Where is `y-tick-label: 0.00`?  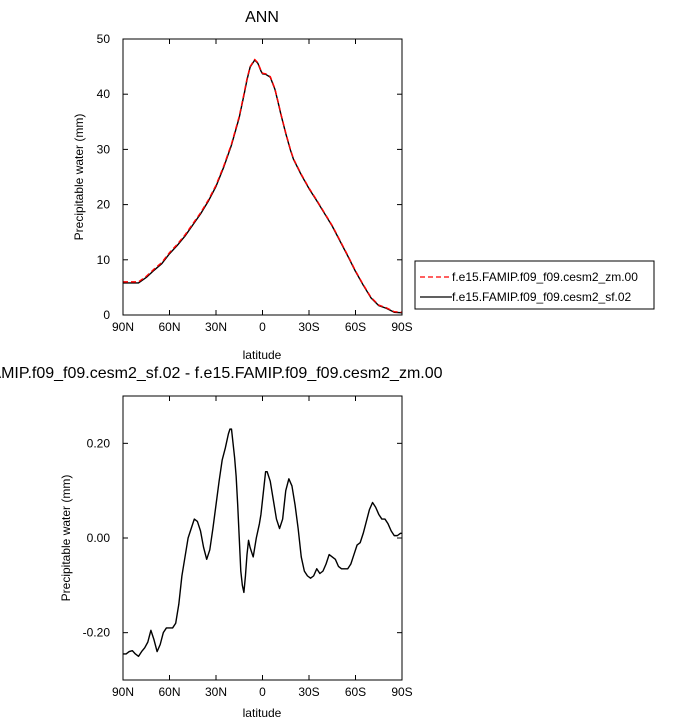 y-tick-label: 0.00 is located at coordinates (99, 538).